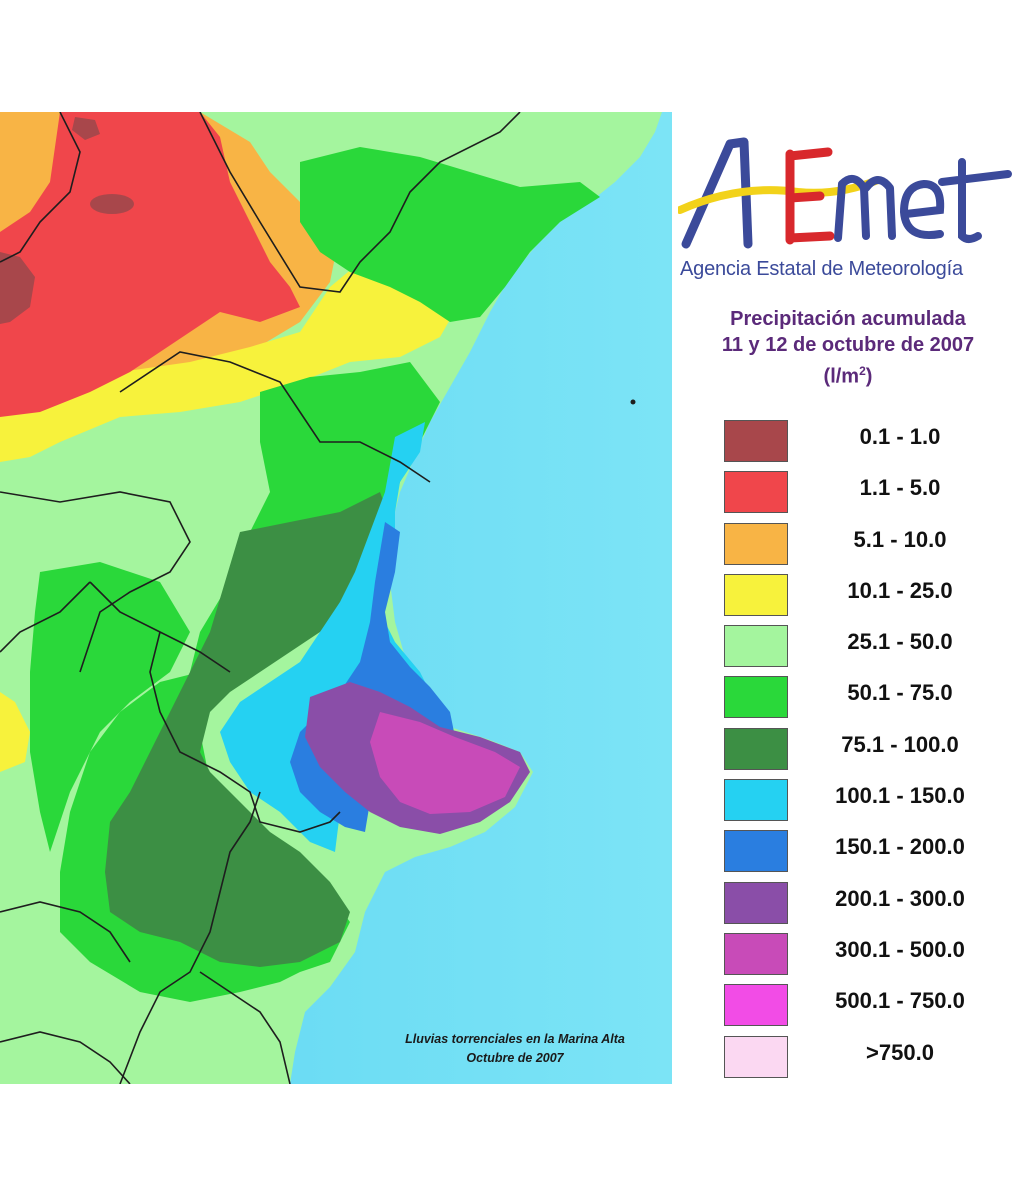  I want to click on zone-green-west, so click(110, 707).